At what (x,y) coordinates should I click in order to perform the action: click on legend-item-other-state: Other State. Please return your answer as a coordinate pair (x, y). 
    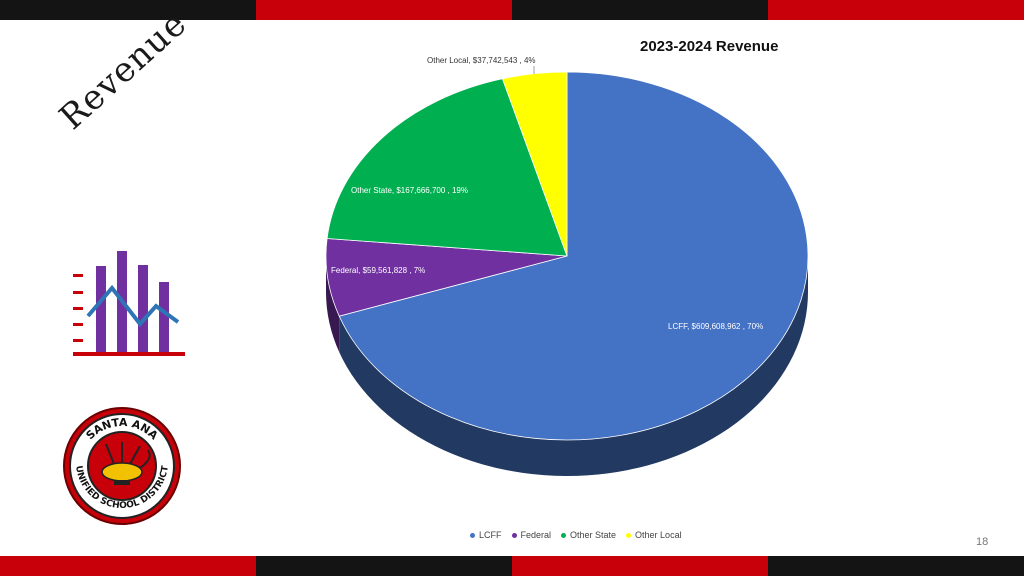
    Looking at the image, I should click on (588, 535).